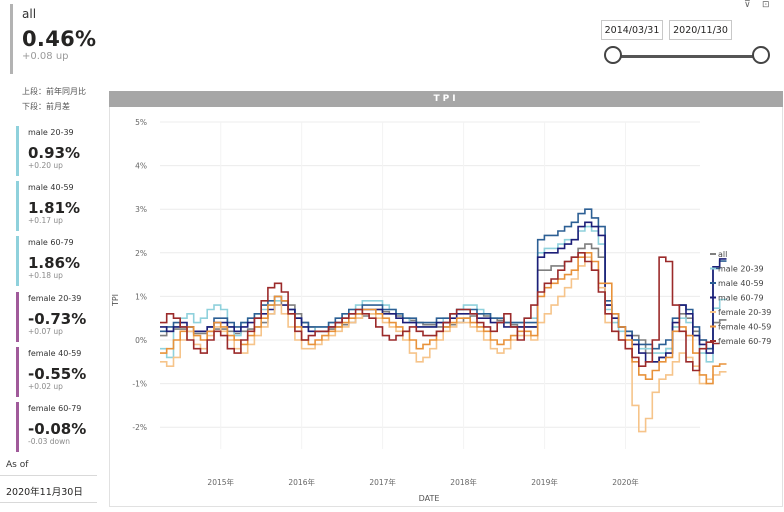 Image resolution: width=784 pixels, height=512 pixels. I want to click on kpi-card-change: -0.03 down, so click(49, 441).